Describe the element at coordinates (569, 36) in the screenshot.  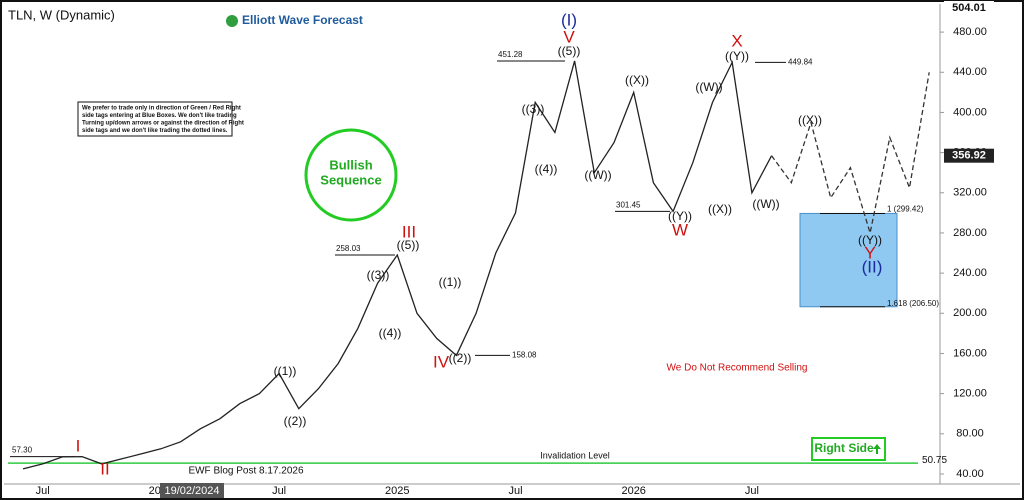
I see `wave-label: V` at that location.